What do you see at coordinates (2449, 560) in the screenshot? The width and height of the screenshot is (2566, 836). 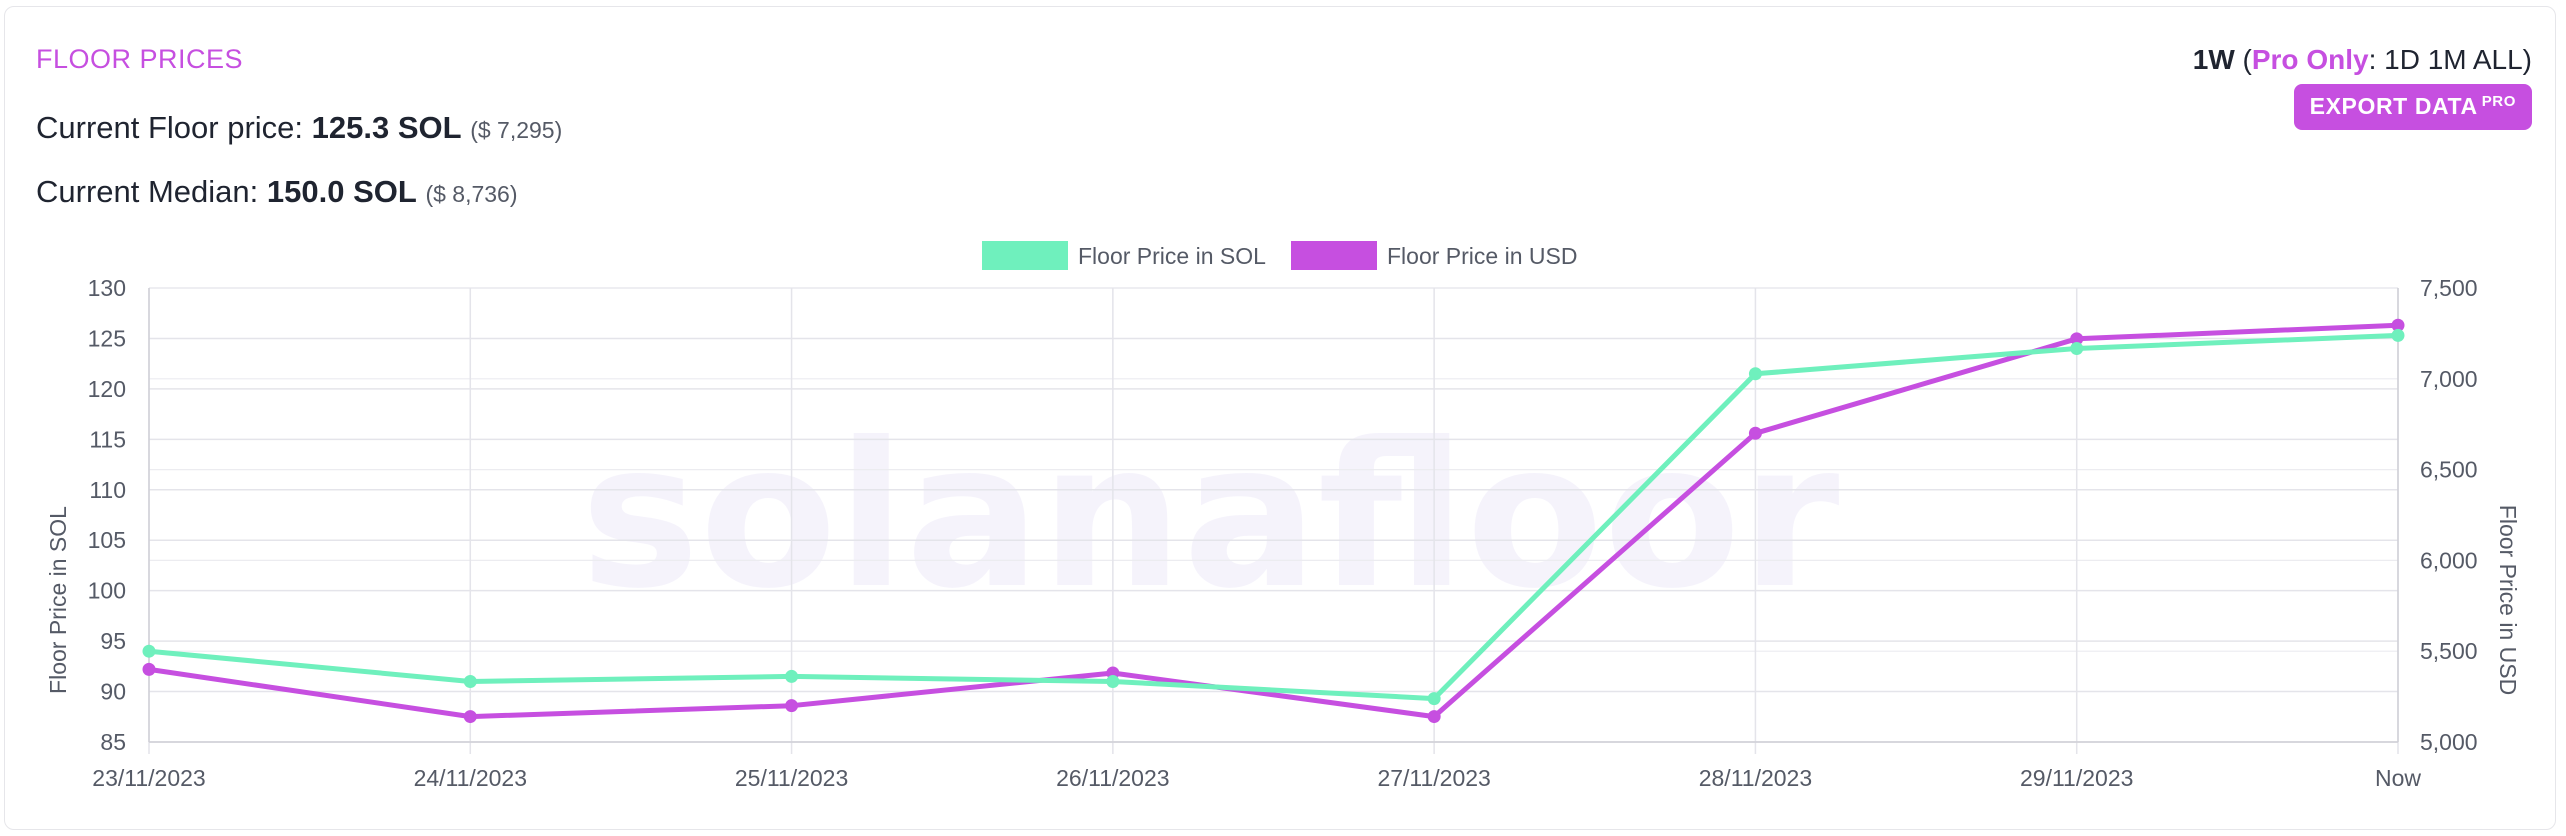 I see `y-right-tick-label: 6,000` at bounding box center [2449, 560].